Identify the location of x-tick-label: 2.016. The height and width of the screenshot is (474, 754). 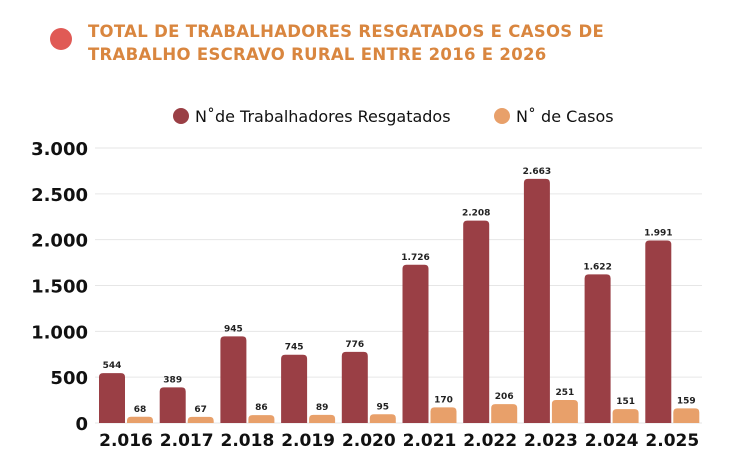
(126, 441).